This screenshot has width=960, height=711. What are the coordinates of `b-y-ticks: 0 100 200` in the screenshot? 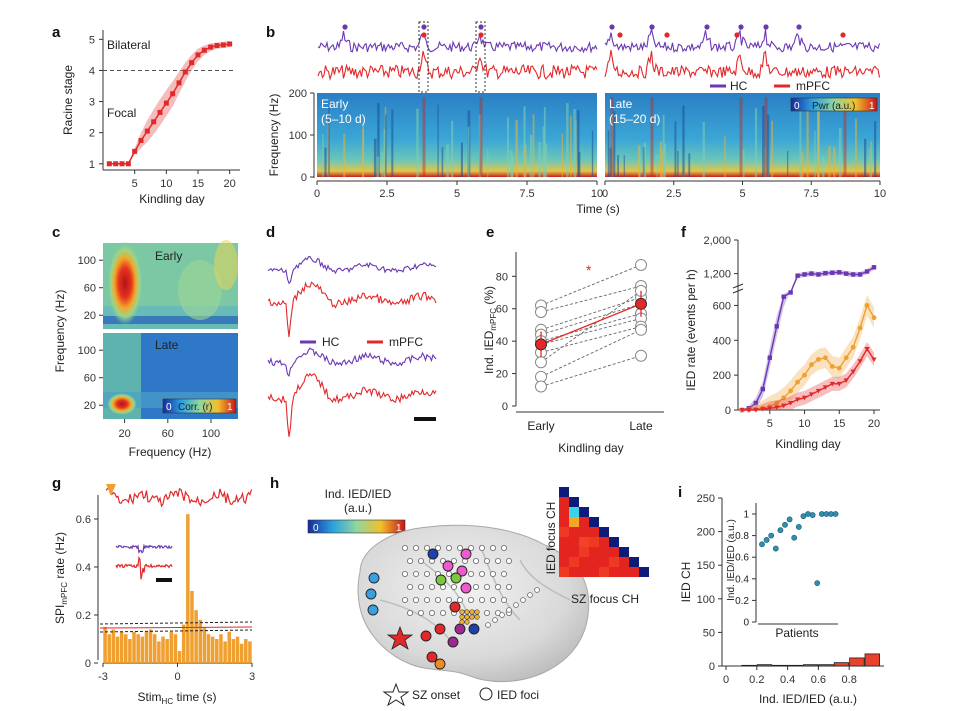 It's located at (301, 136).